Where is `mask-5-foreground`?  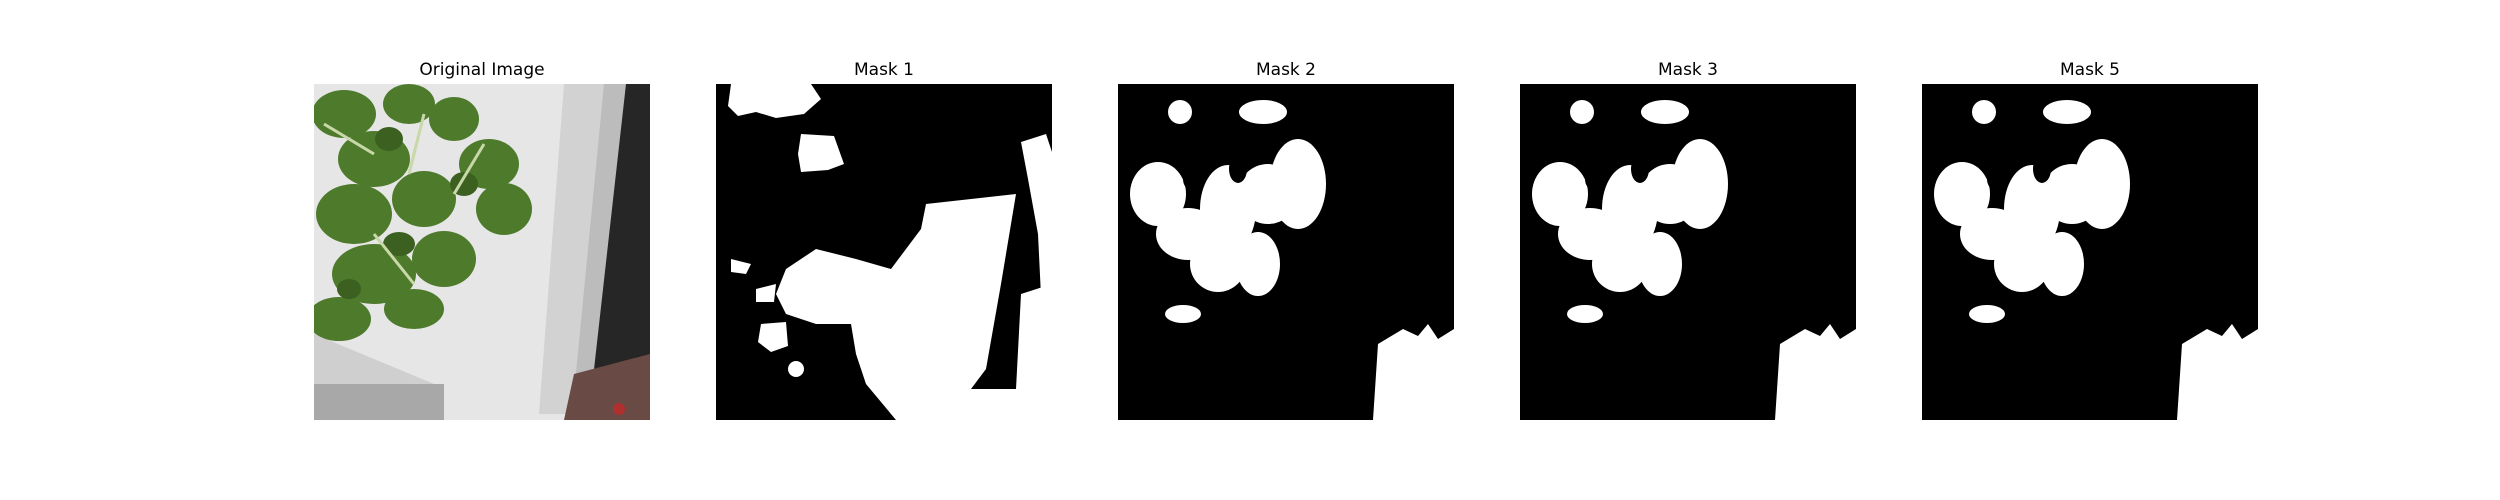 mask-5-foreground is located at coordinates (2096, 260).